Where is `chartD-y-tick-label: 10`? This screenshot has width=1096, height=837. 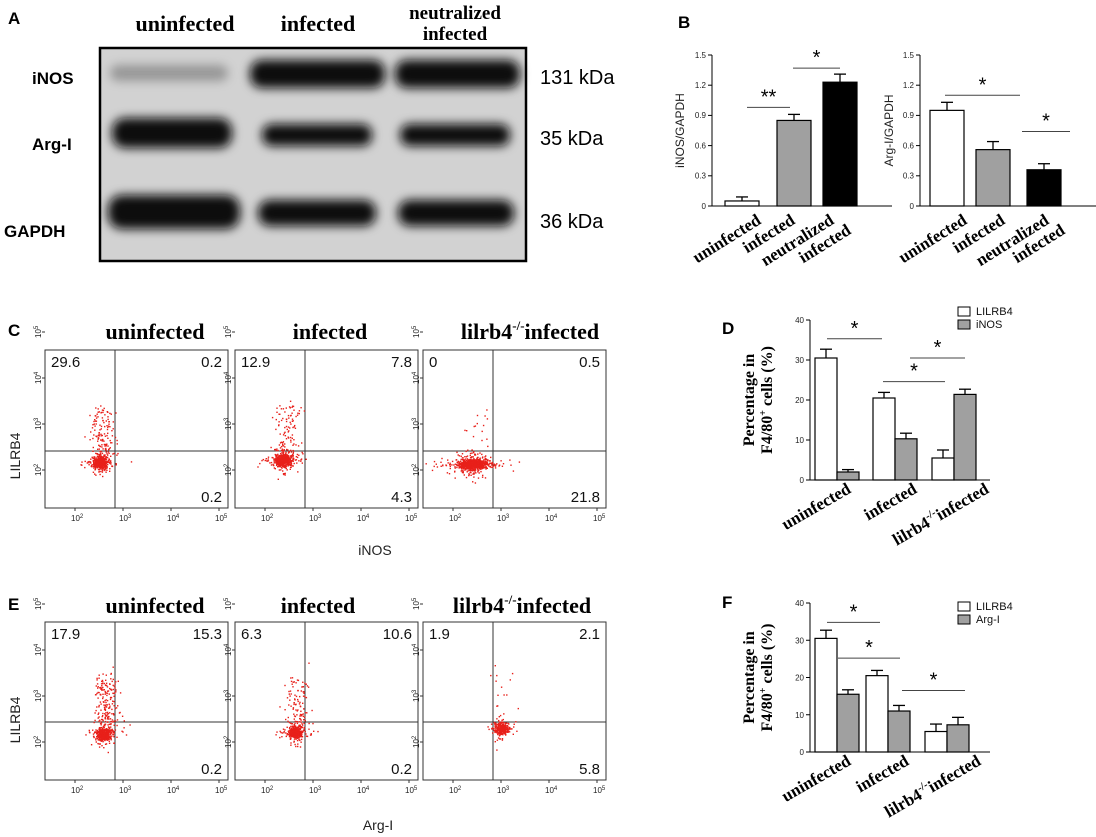 chartD-y-tick-label: 10 is located at coordinates (799, 440).